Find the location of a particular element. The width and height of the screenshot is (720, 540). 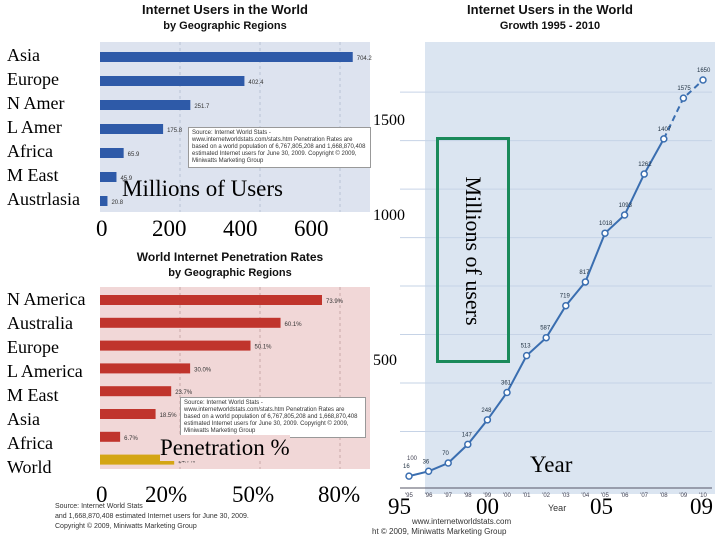

chart3-inner-xtick: '05 is located at coordinates (605, 496).